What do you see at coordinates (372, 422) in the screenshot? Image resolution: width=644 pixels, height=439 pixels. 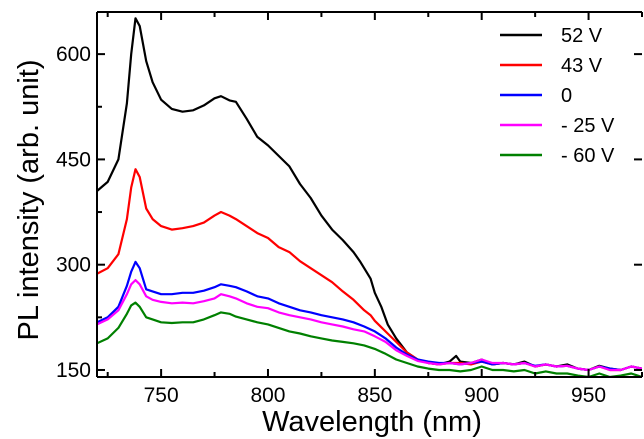 I see `x-axis-title: Wavelength (nm)` at bounding box center [372, 422].